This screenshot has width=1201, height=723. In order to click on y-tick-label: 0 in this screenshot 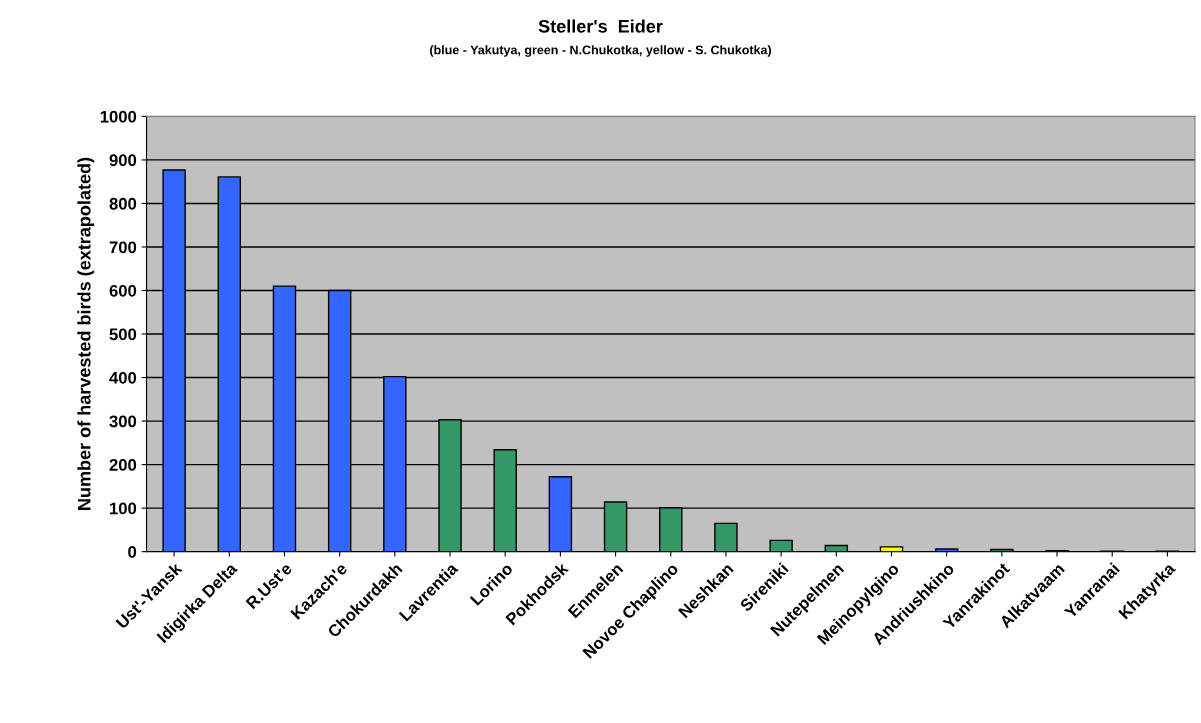, I will do `click(132, 552)`.